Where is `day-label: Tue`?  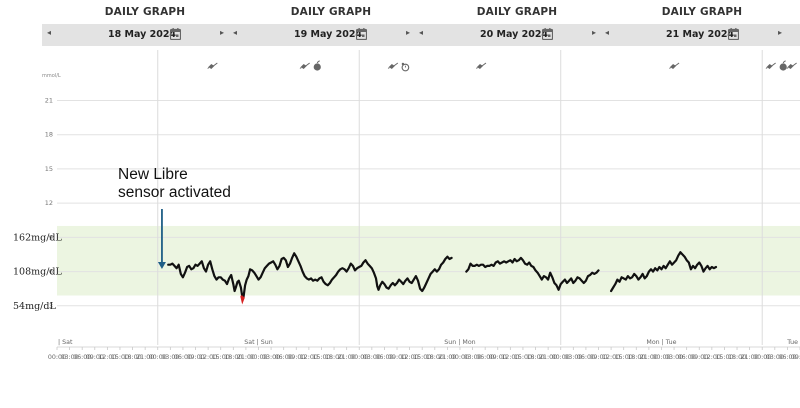 day-label: Tue is located at coordinates (792, 342).